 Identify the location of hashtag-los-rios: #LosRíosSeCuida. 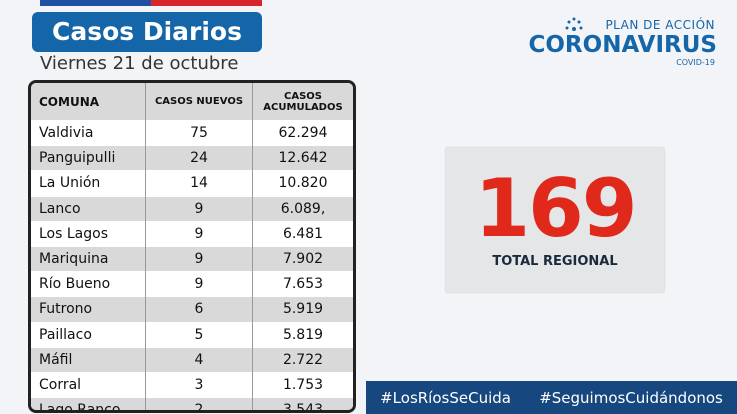
(445, 397).